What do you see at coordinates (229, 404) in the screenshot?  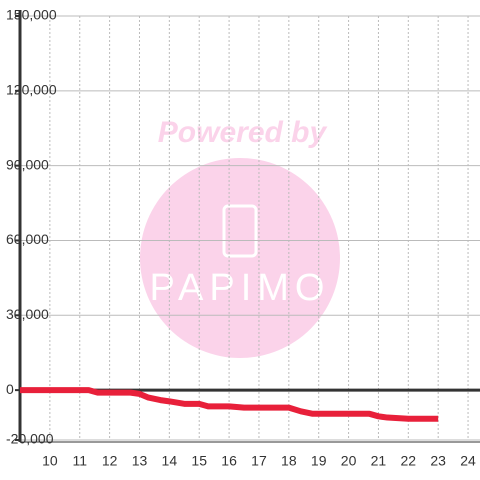 I see `data-line` at bounding box center [229, 404].